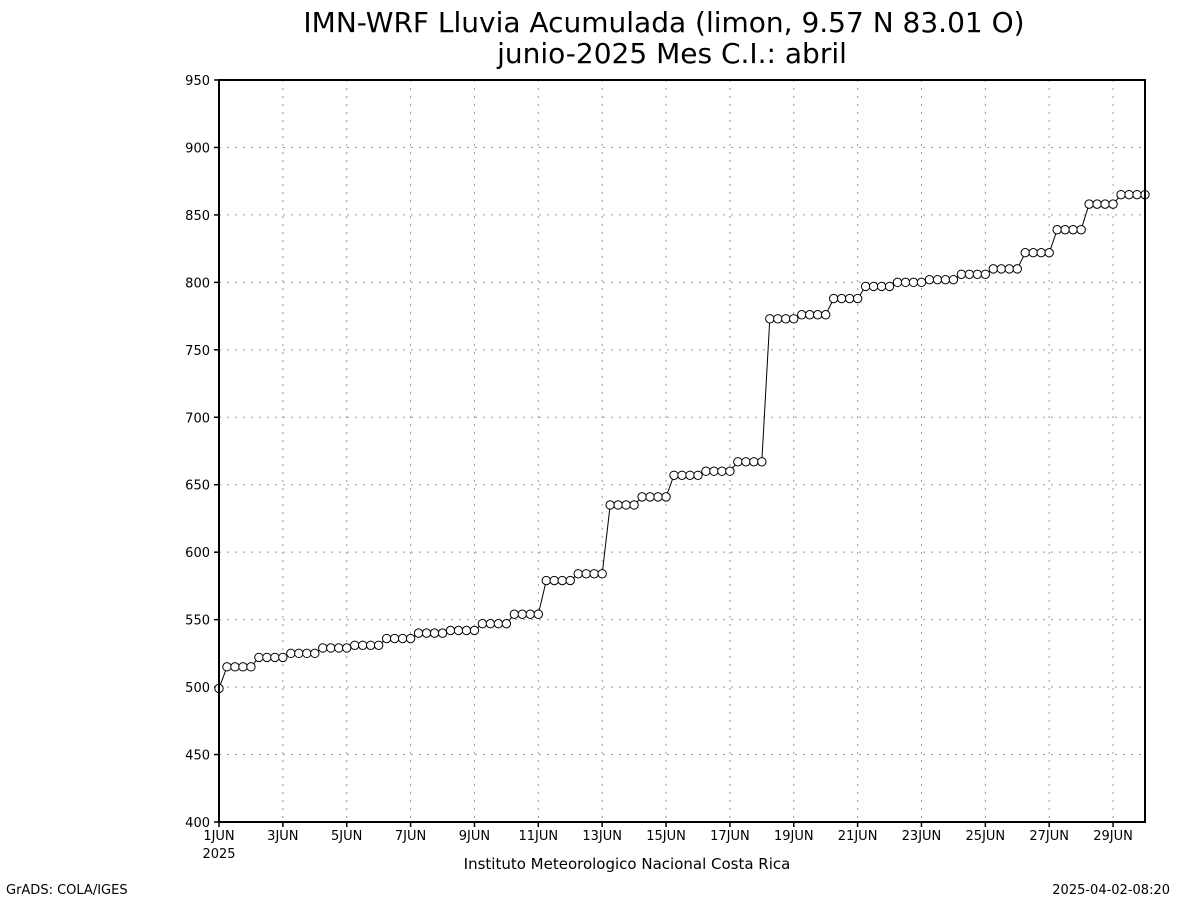 This screenshot has height=900, width=1200. Describe the element at coordinates (197, 688) in the screenshot. I see `y-tick-label: 500` at that location.